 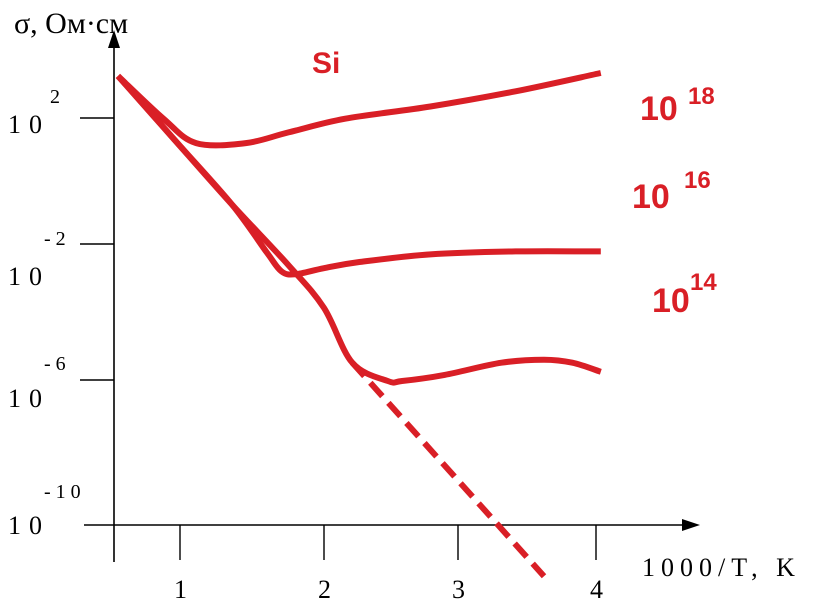 I want to click on y-axis-title-text: σ, Ом·см, so click(x=71, y=23).